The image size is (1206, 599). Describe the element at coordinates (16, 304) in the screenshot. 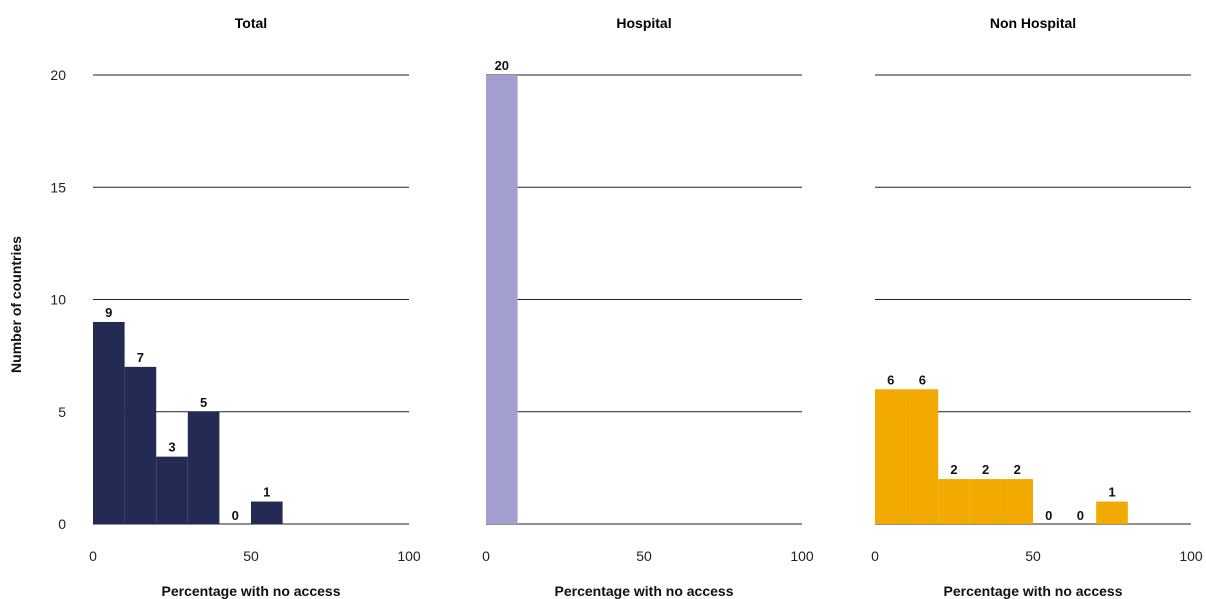

I see `y-axis-label: Number of countries` at that location.